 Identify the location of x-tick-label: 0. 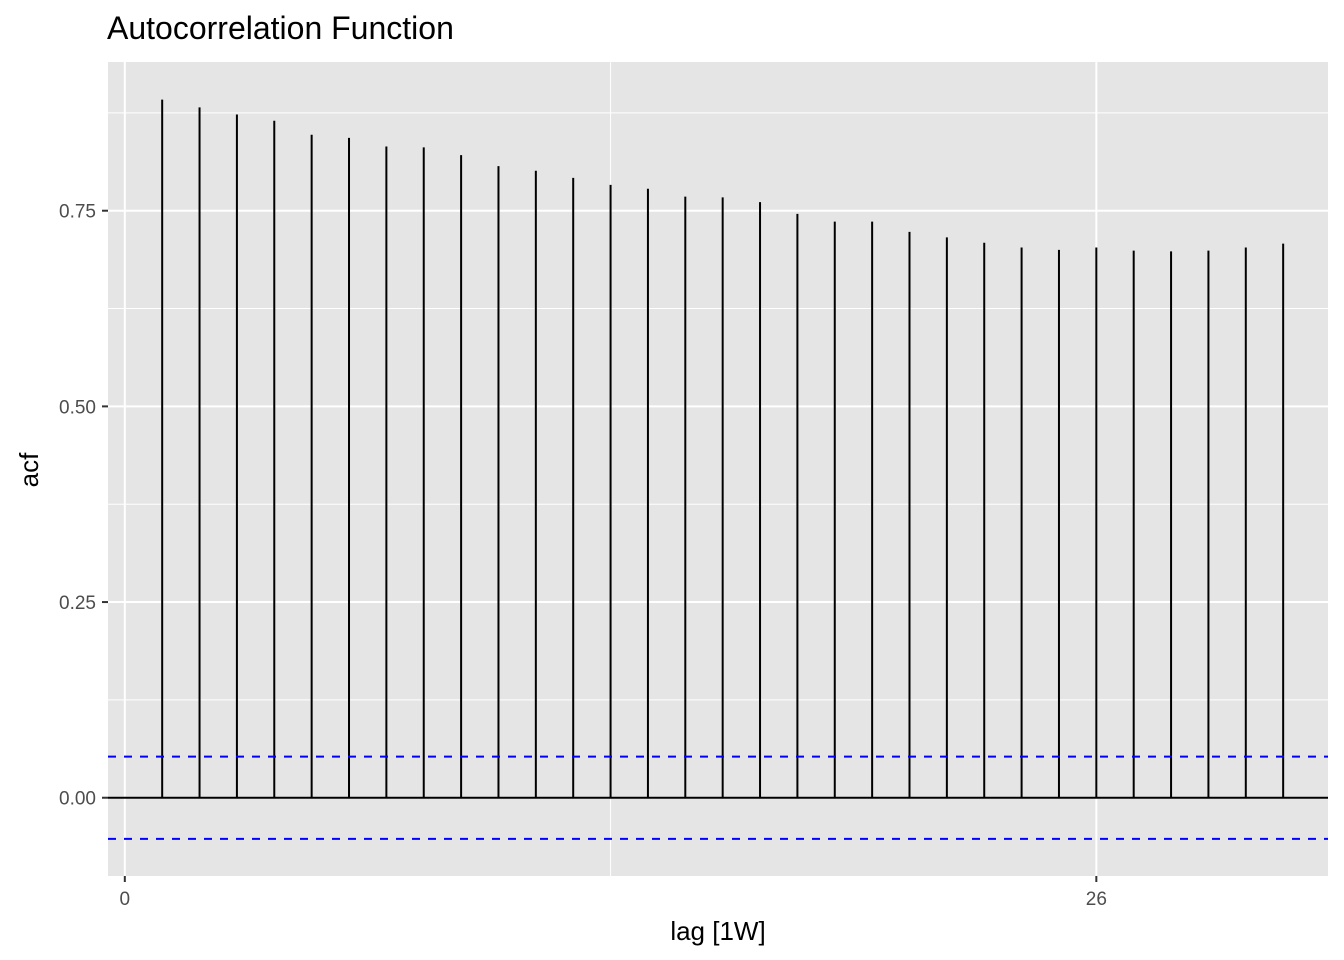
(125, 899).